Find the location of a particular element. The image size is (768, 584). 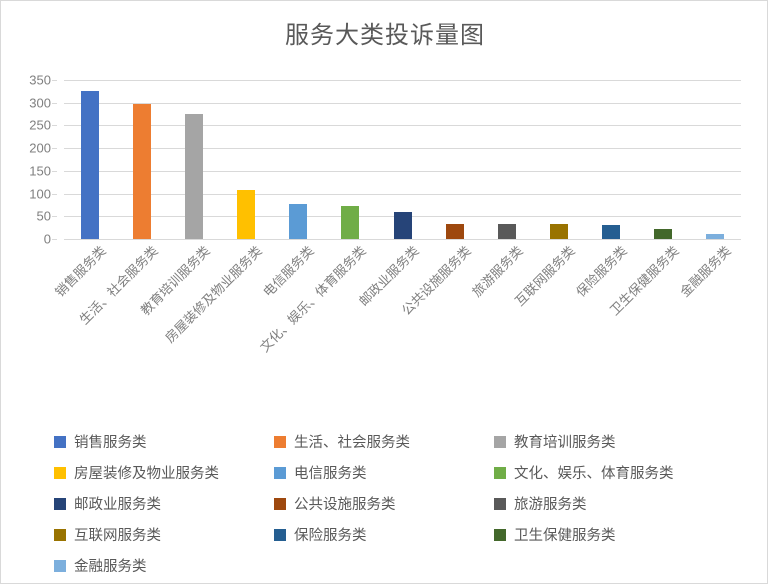

legend-item: 销售服务类 is located at coordinates (164, 441).